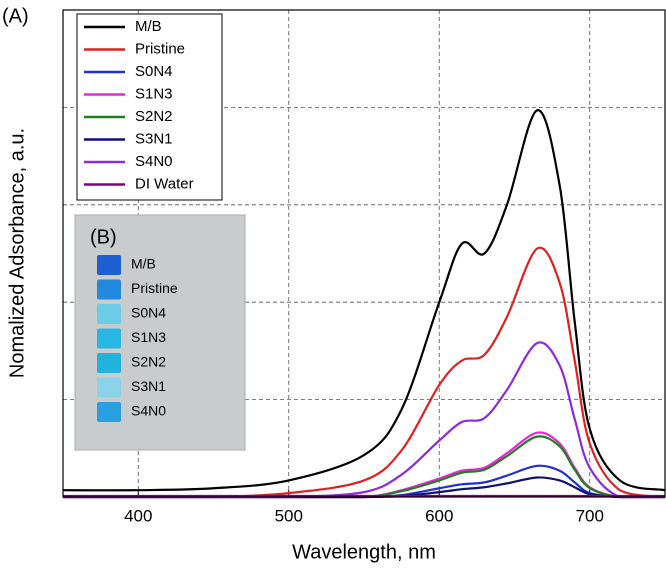 The height and width of the screenshot is (574, 666). What do you see at coordinates (154, 93) in the screenshot?
I see `legend-label: S1N3` at bounding box center [154, 93].